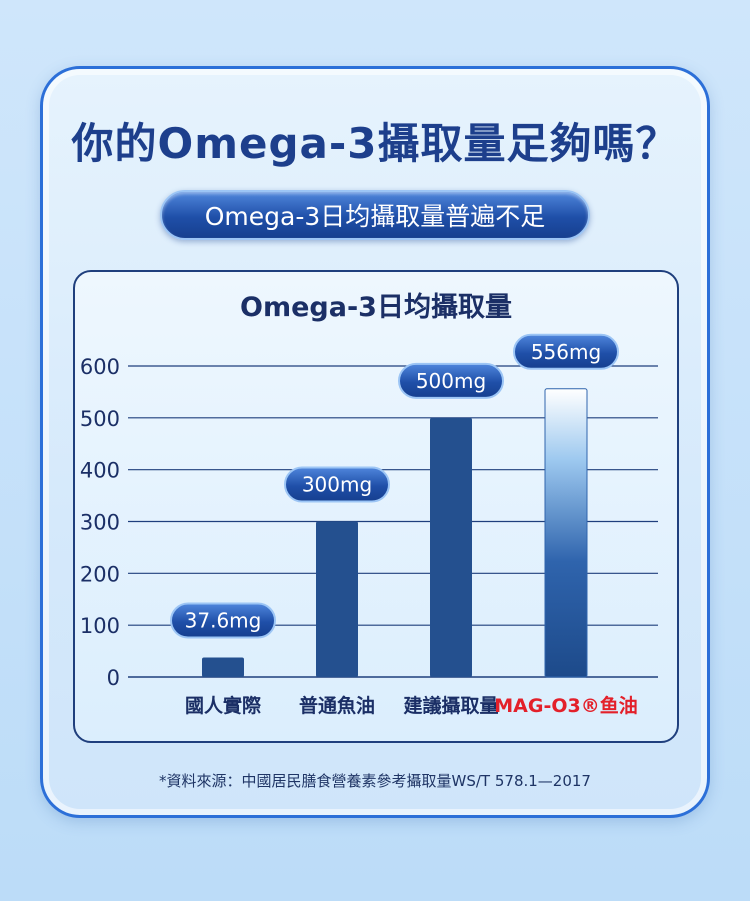 This screenshot has width=750, height=901. I want to click on y-tick-label: 300, so click(100, 523).